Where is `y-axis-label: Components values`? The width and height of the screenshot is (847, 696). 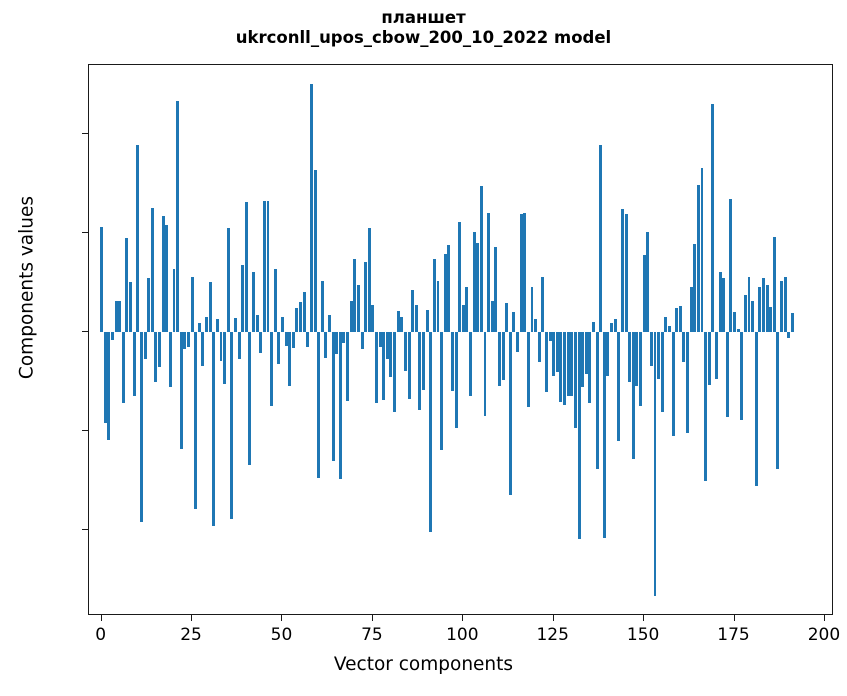 y-axis-label: Components values is located at coordinates (27, 287).